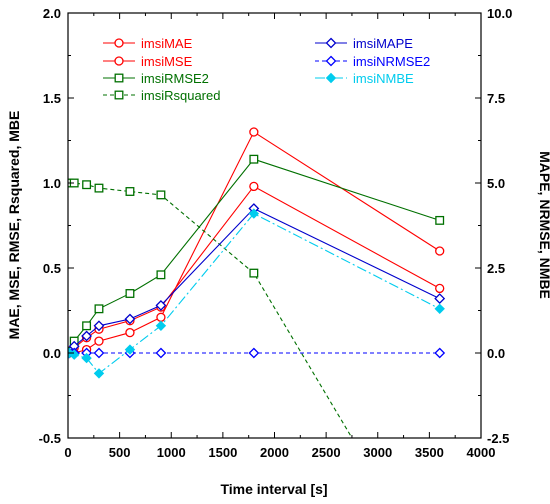 This screenshot has width=550, height=504. What do you see at coordinates (50, 438) in the screenshot?
I see `y-left-tick-label-0: -0.5` at bounding box center [50, 438].